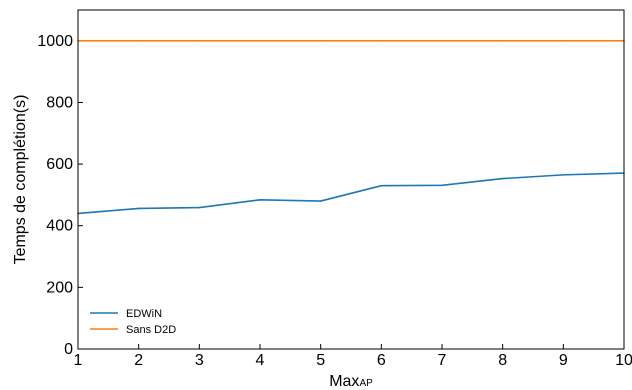 The height and width of the screenshot is (390, 632). Describe the element at coordinates (55, 41) in the screenshot. I see `y-tick-label-1000: 1000` at that location.